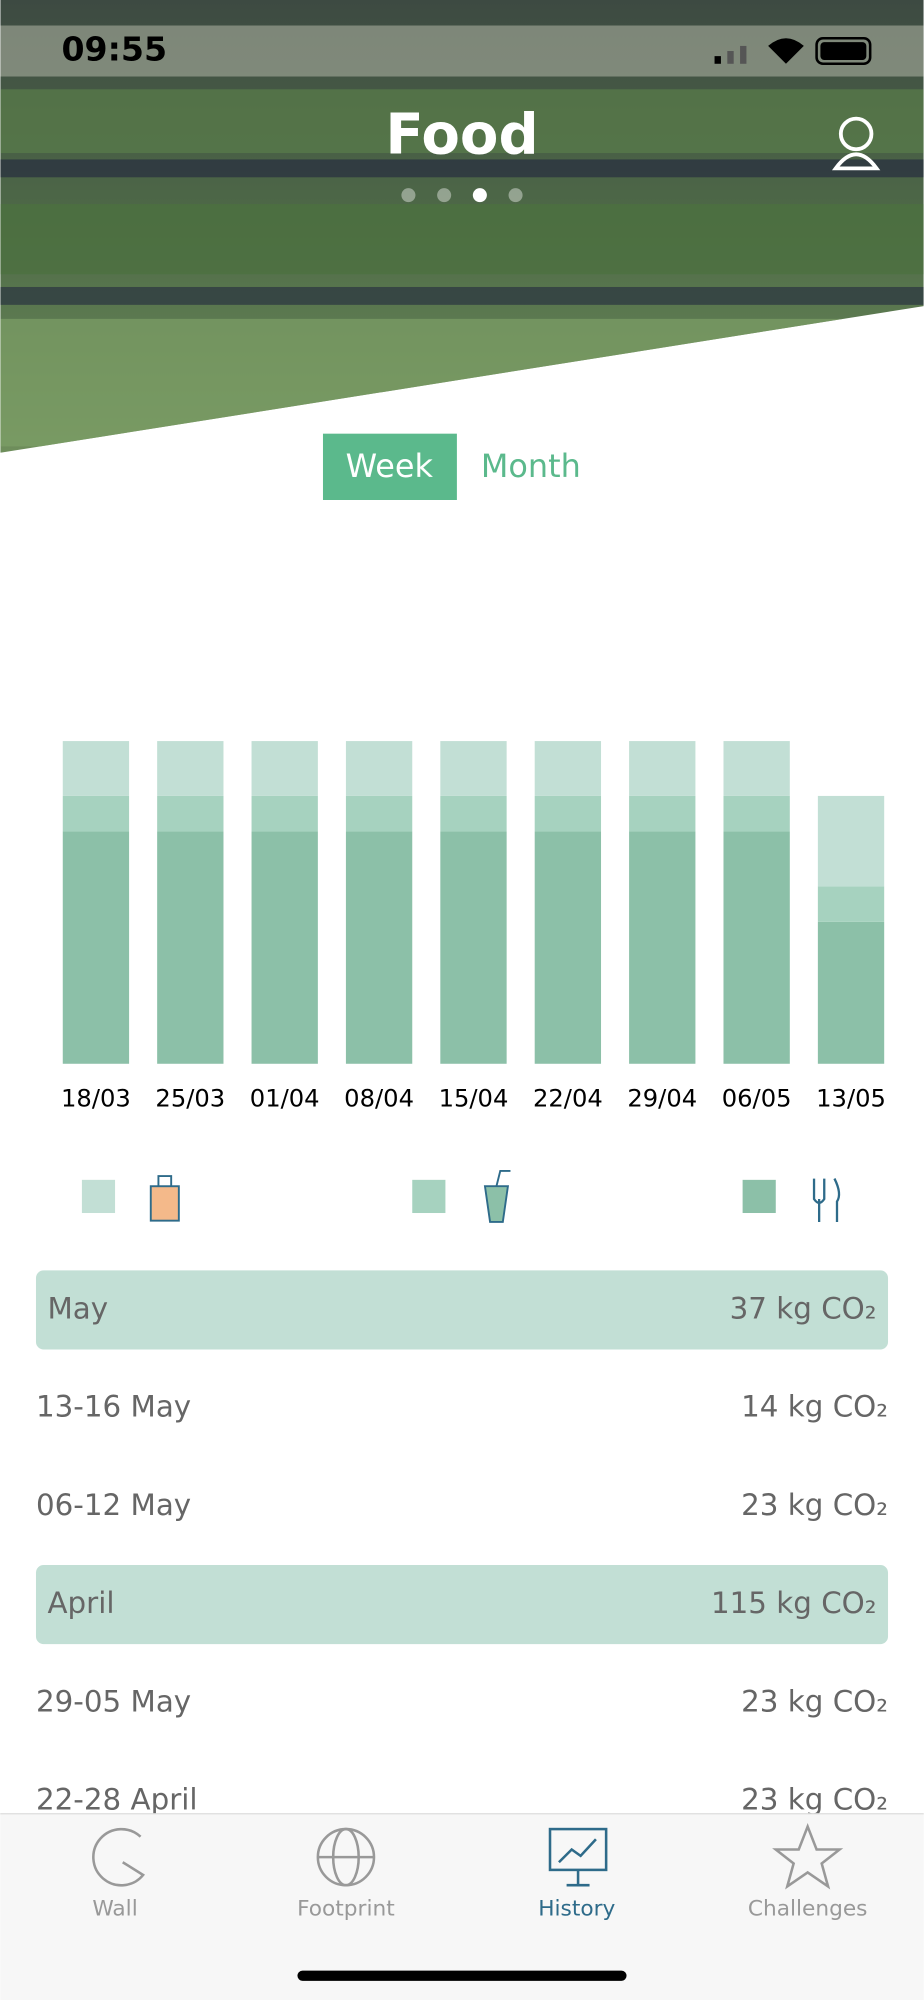  Describe the element at coordinates (814, 1407) in the screenshot. I see `row-value: 14 kg CO₂` at that location.